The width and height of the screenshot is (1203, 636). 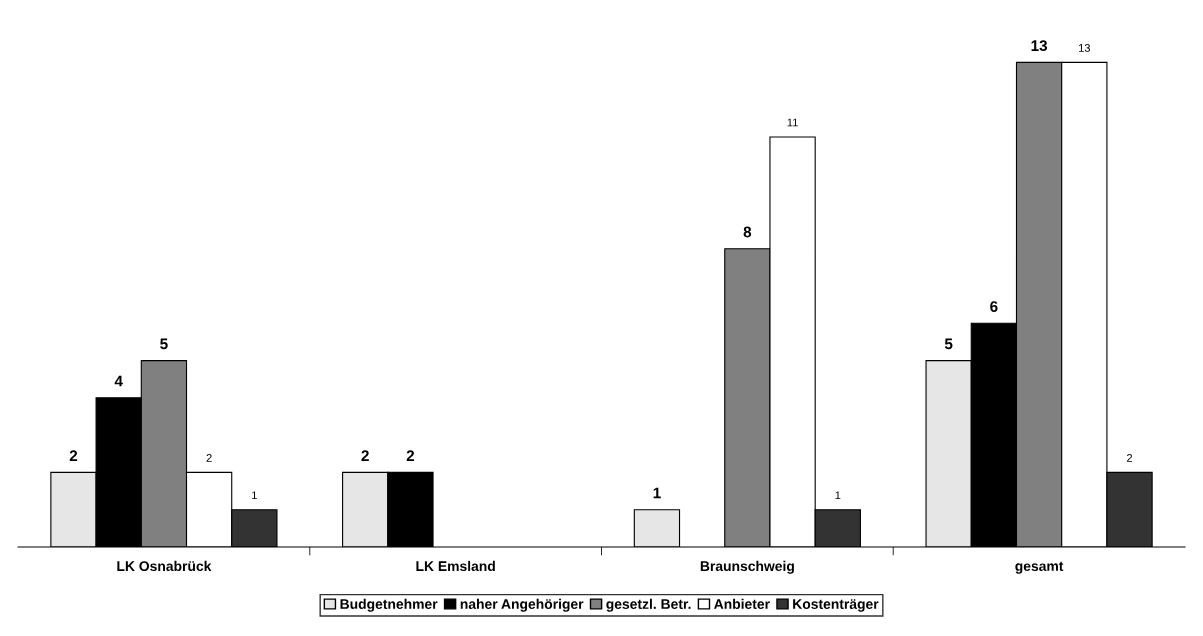 I want to click on legend-label: Anbieter, so click(x=742, y=603).